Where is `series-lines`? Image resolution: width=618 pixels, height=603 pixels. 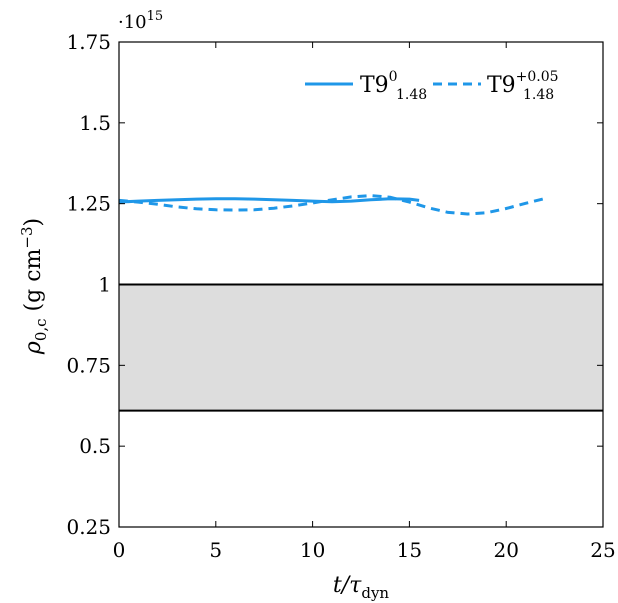 series-lines is located at coordinates (332, 205).